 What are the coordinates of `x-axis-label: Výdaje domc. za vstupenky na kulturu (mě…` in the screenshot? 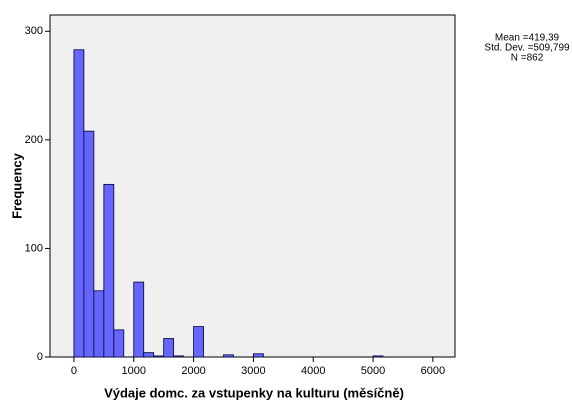 It's located at (254, 392).